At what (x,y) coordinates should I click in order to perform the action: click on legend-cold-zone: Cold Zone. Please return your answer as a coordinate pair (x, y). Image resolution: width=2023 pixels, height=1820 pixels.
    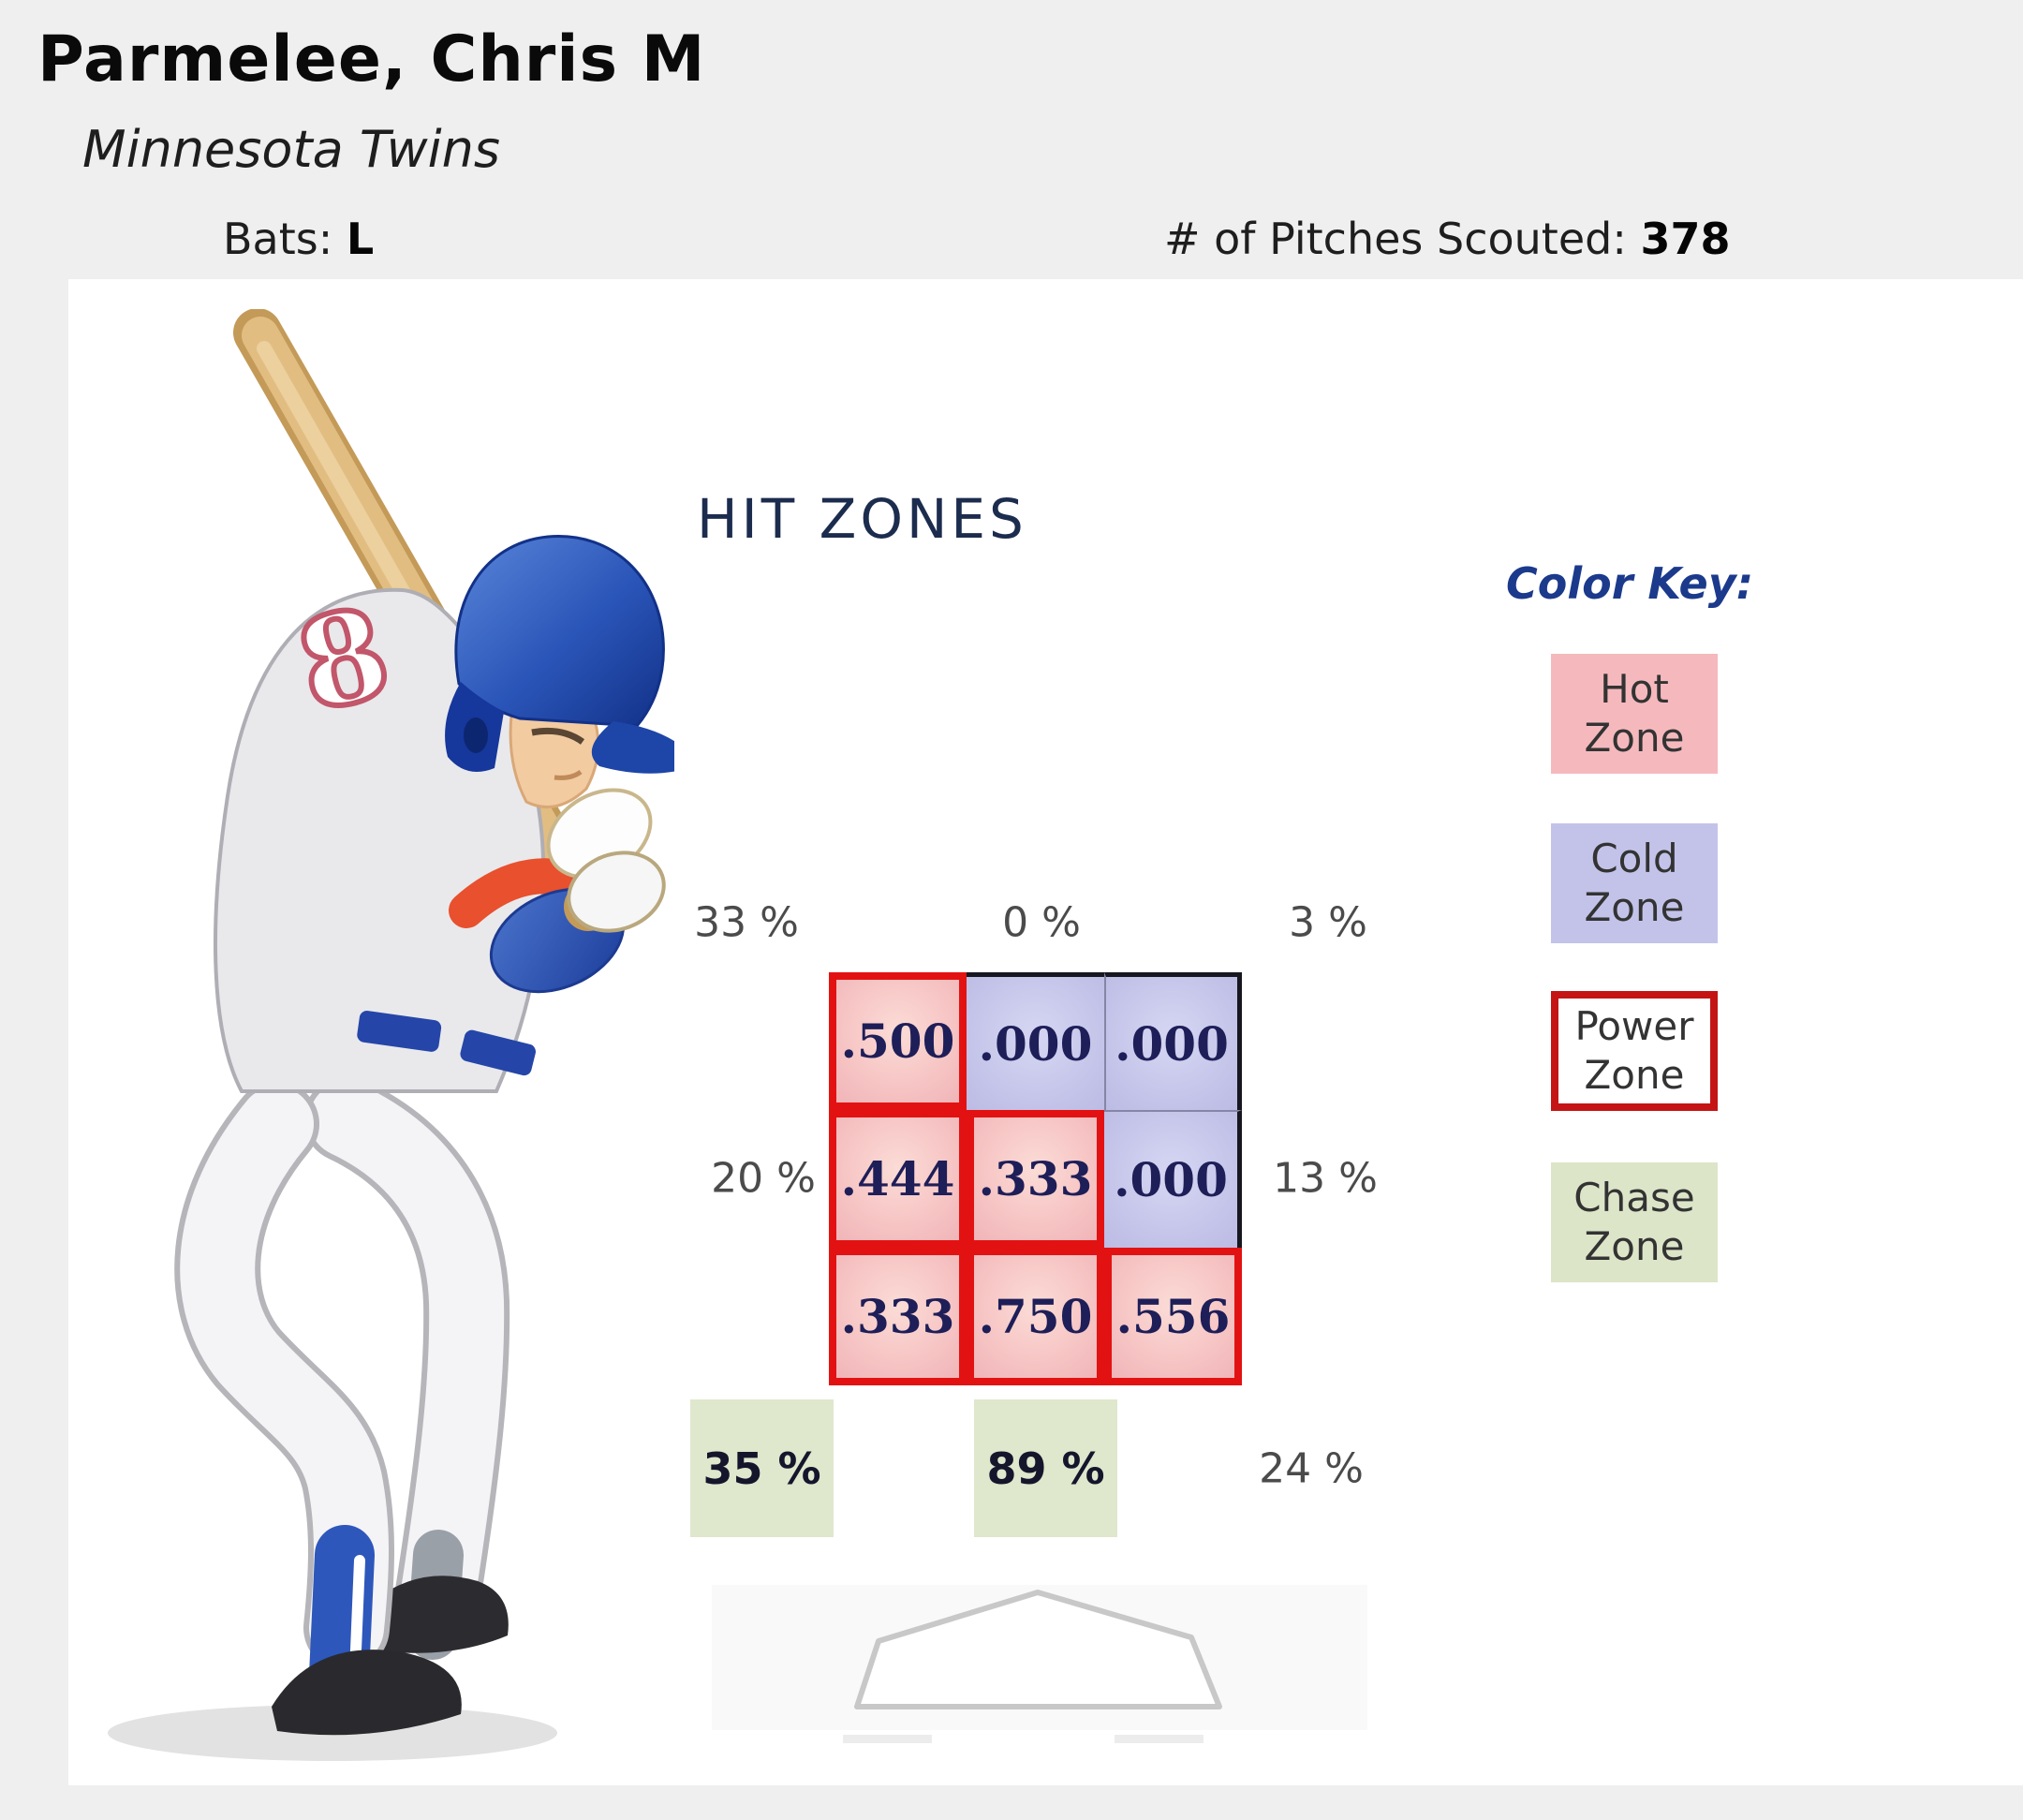
    Looking at the image, I should click on (1635, 883).